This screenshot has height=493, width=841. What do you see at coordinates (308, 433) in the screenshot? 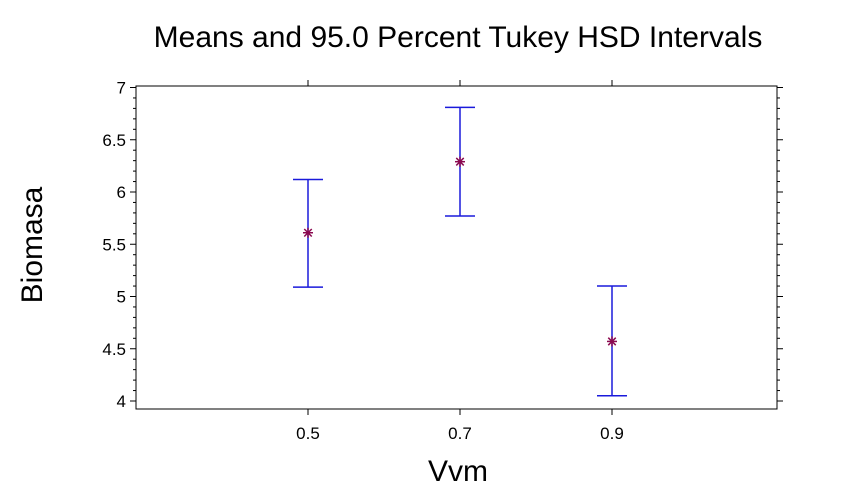
I see `x-tick-label: 0.5` at bounding box center [308, 433].